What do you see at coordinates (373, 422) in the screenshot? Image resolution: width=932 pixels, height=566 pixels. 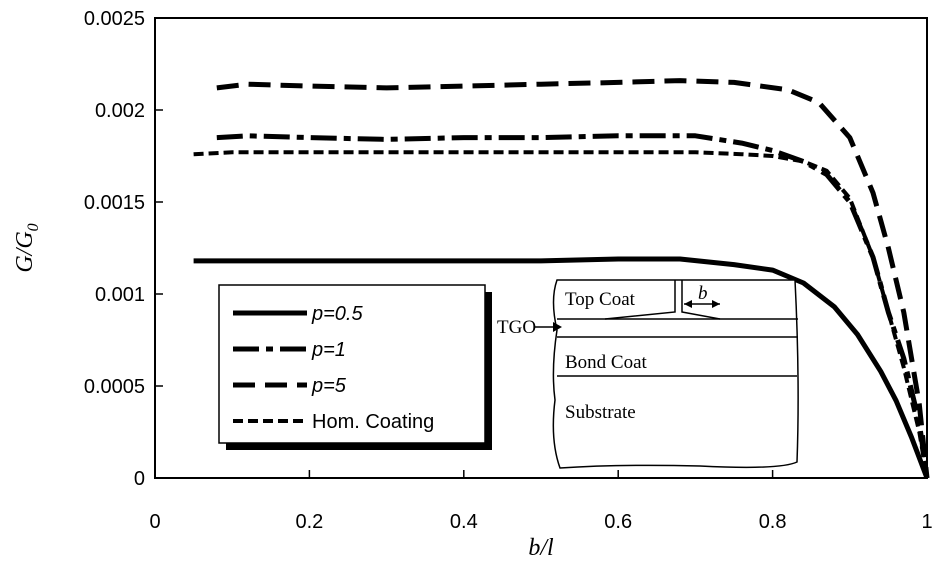 I see `legend-label-4: Hom. Coating` at bounding box center [373, 422].